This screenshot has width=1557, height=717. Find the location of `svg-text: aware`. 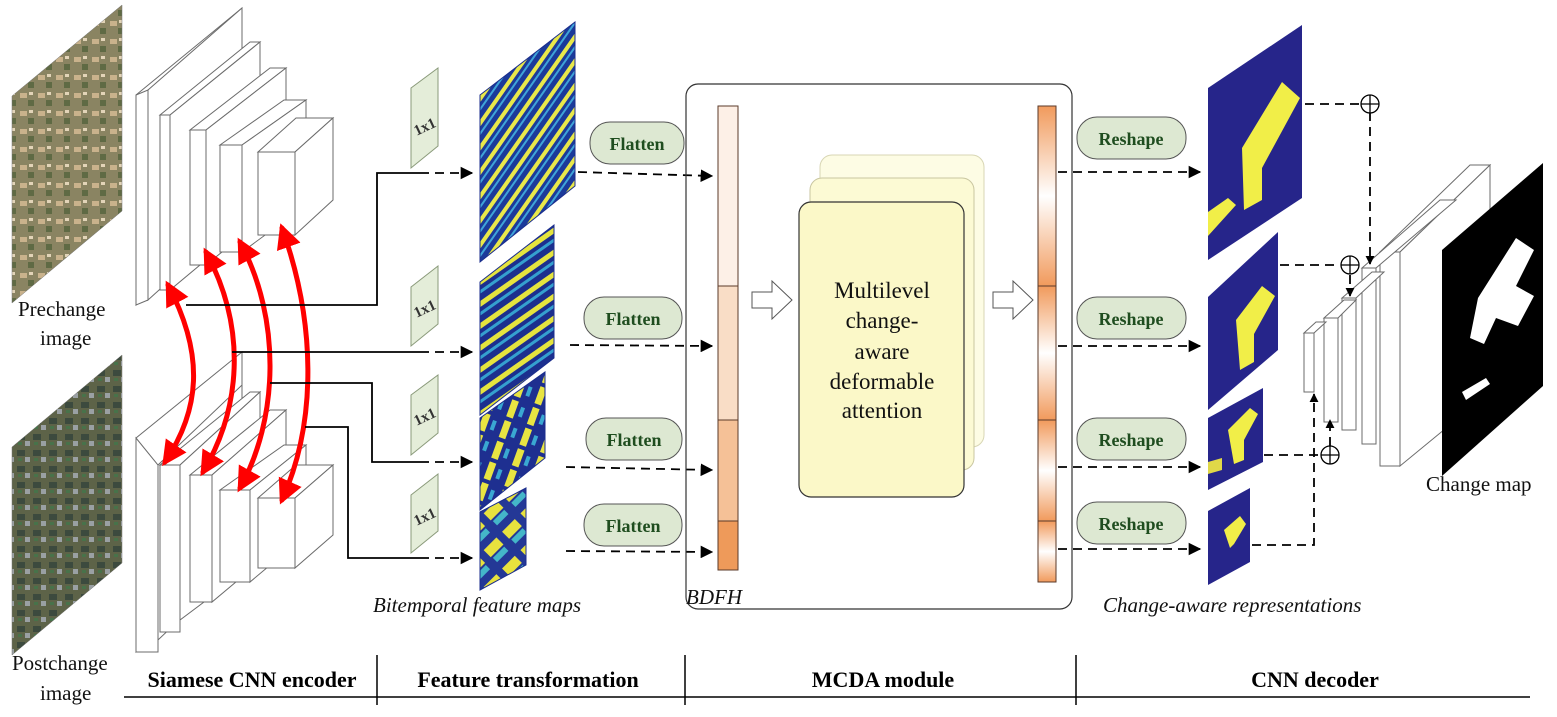

svg-text: aware is located at coordinates (882, 351).